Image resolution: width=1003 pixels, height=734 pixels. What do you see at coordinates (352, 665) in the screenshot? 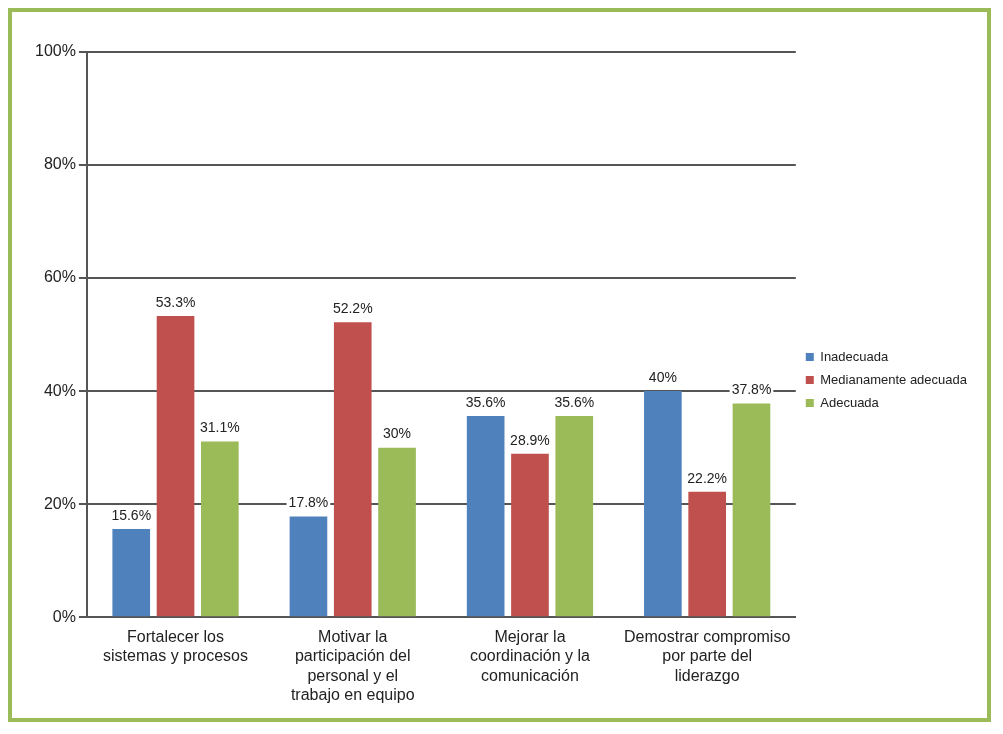
I see `x-tick-label: Motivar la participación del personal y el trabajo en equipo` at bounding box center [352, 665].